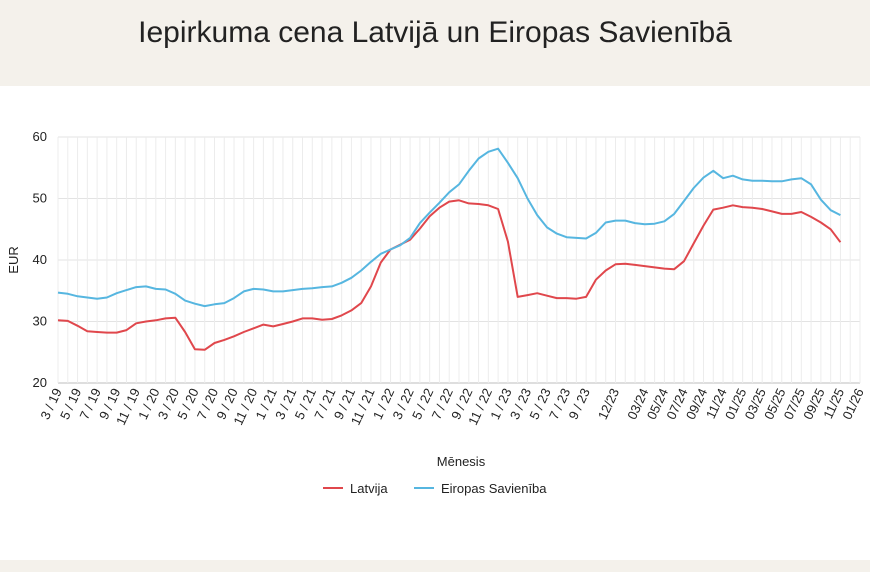 The image size is (870, 572). Describe the element at coordinates (369, 488) in the screenshot. I see `legend-label-0: Latvija` at that location.